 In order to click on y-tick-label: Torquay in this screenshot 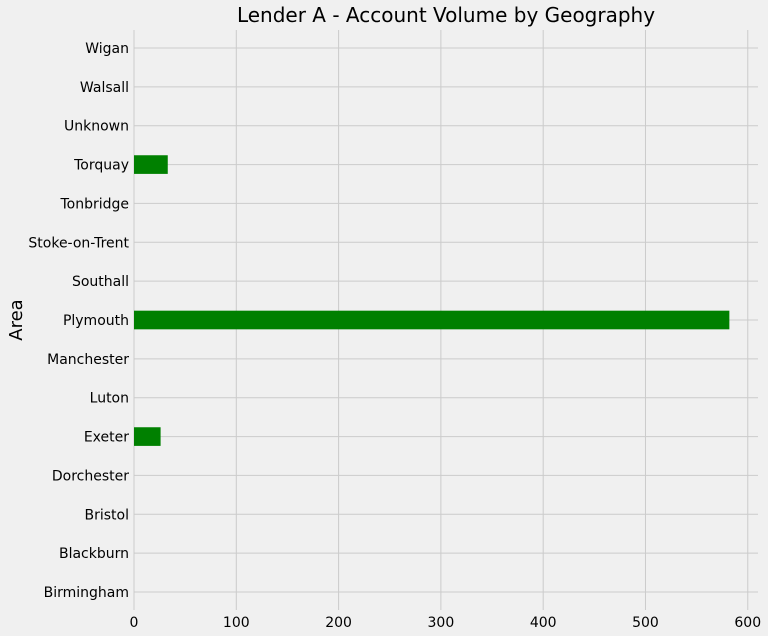, I will do `click(101, 166)`.